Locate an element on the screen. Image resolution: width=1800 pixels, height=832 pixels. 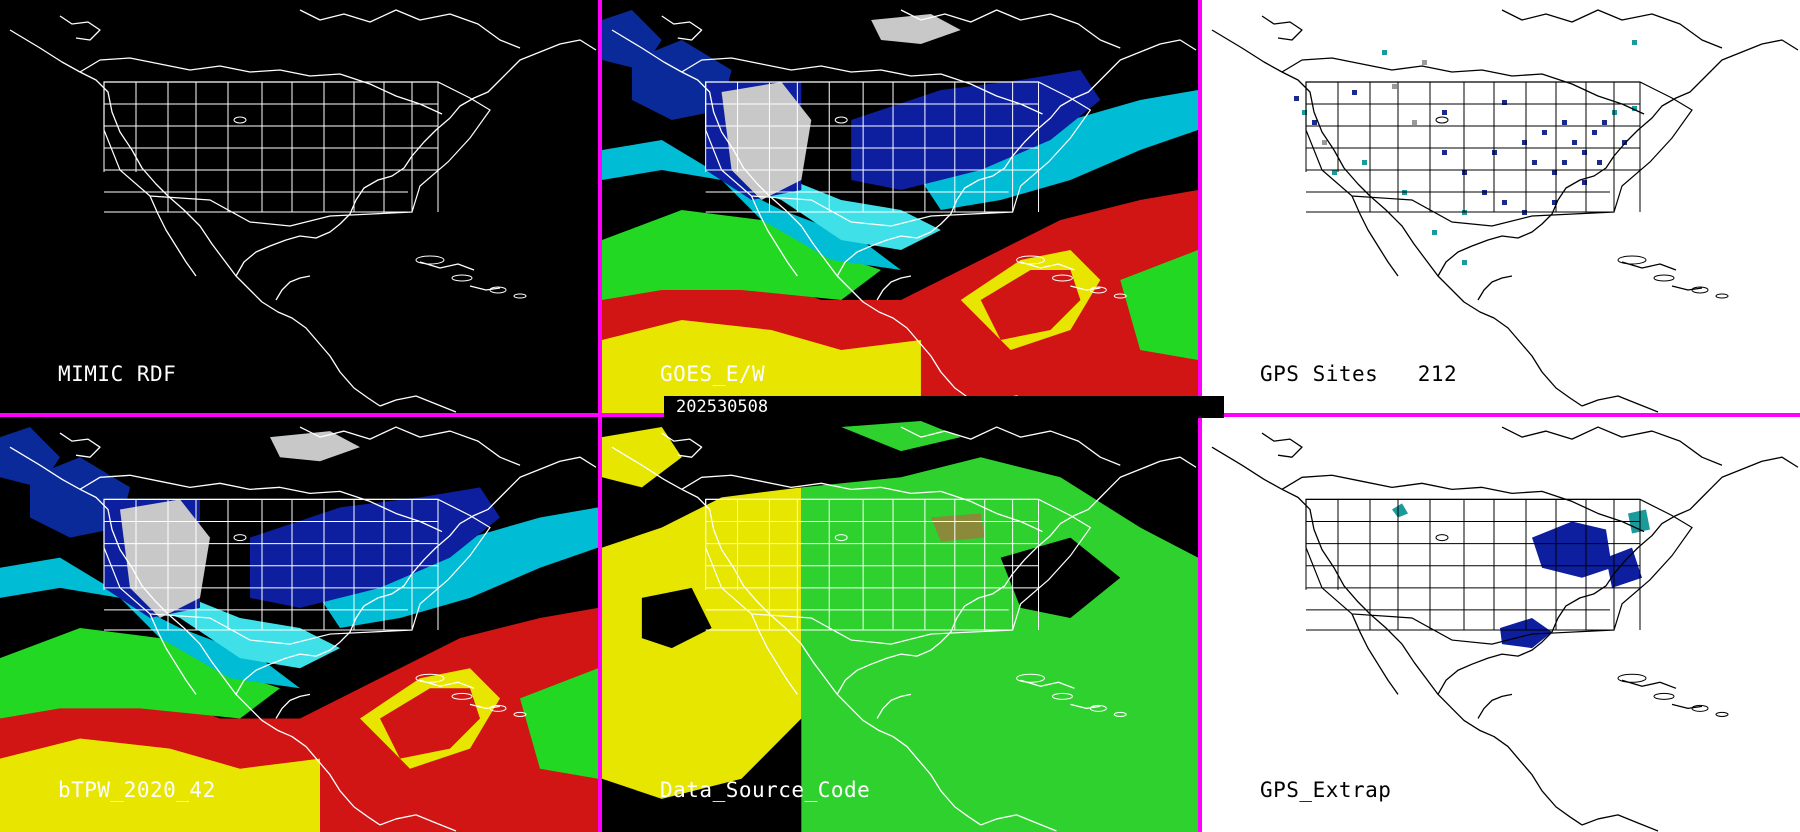
panel-label-gps-sites: GPS Sites 212 is located at coordinates (1359, 374).